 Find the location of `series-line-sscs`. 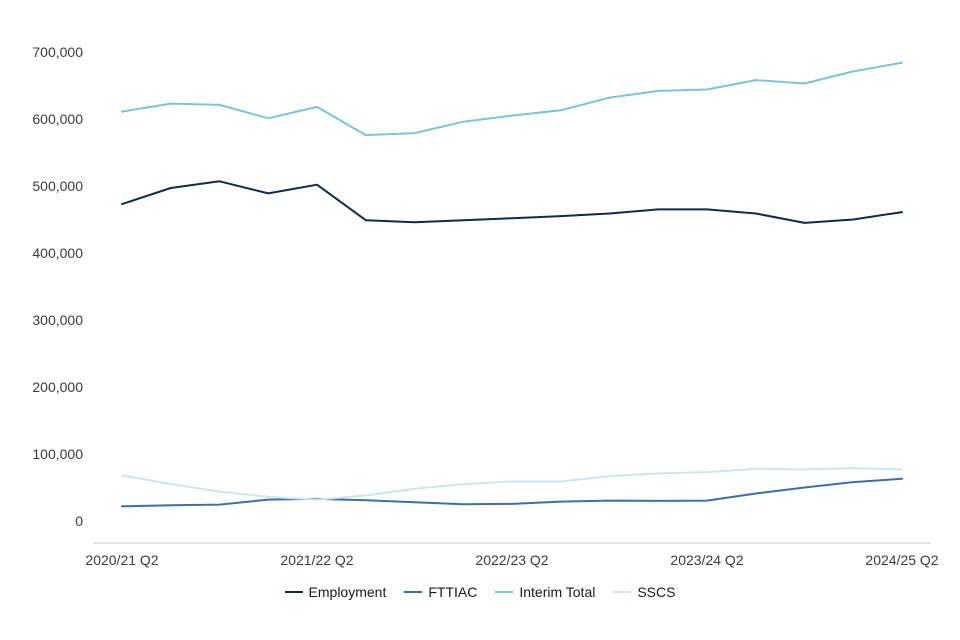

series-line-sscs is located at coordinates (512, 484).